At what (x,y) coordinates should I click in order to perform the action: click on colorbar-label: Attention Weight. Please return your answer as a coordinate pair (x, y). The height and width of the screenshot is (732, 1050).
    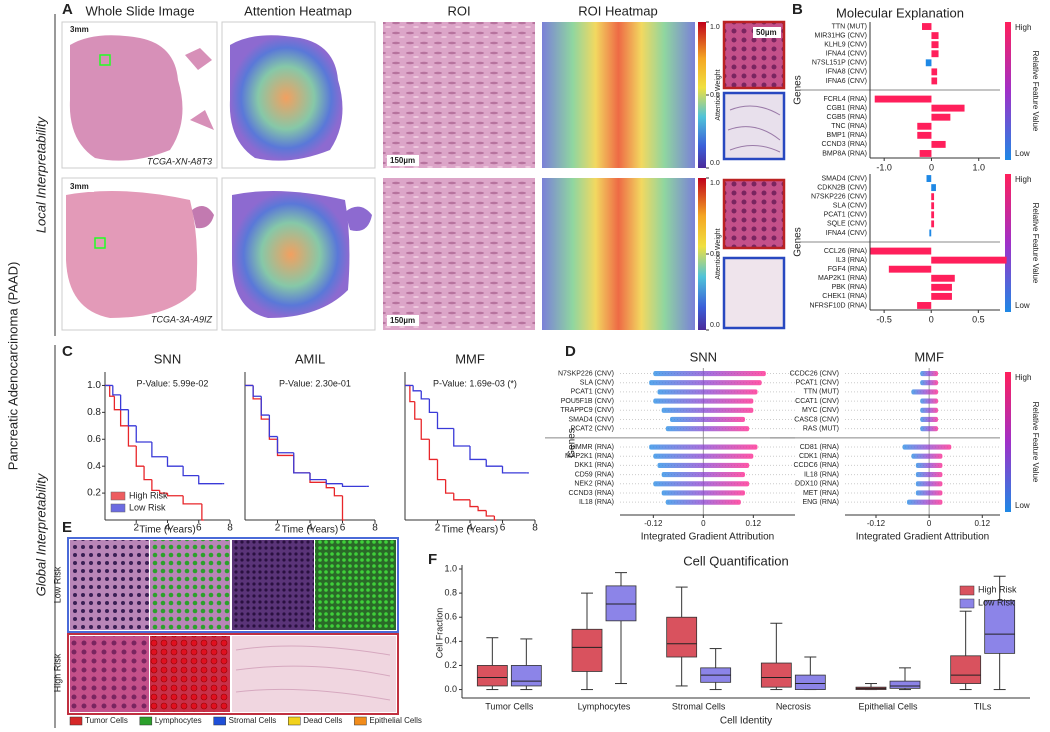
    Looking at the image, I should click on (718, 253).